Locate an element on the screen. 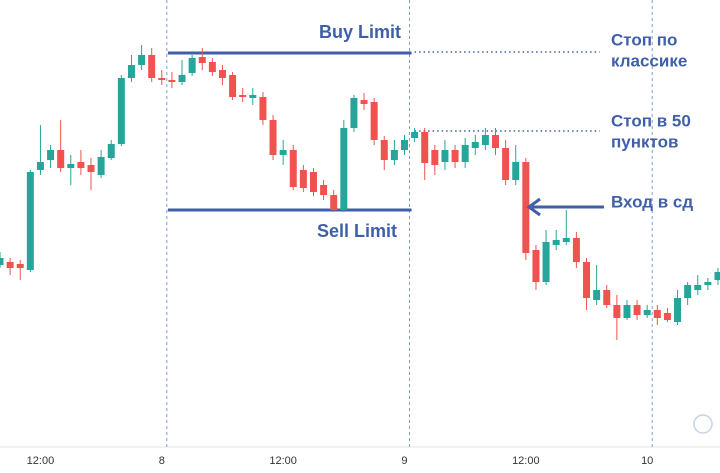 The image size is (720, 473). annotation: Стоп в 50 is located at coordinates (651, 120).